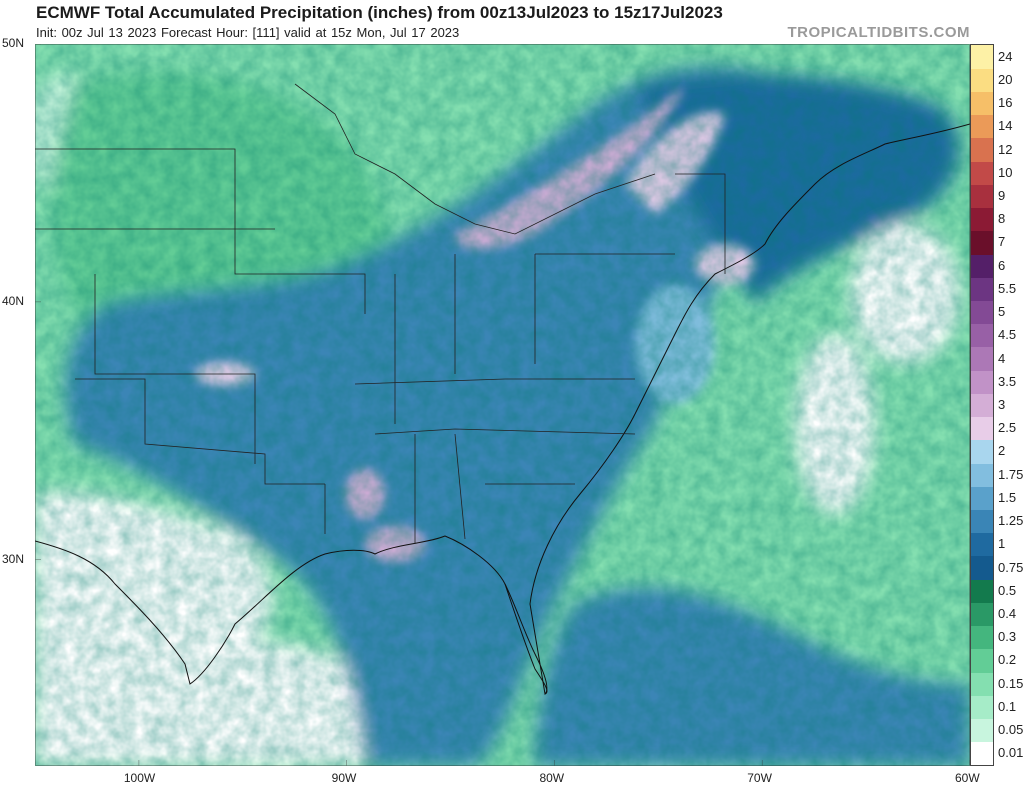  I want to click on colorbar-label: 0.4, so click(1007, 614).